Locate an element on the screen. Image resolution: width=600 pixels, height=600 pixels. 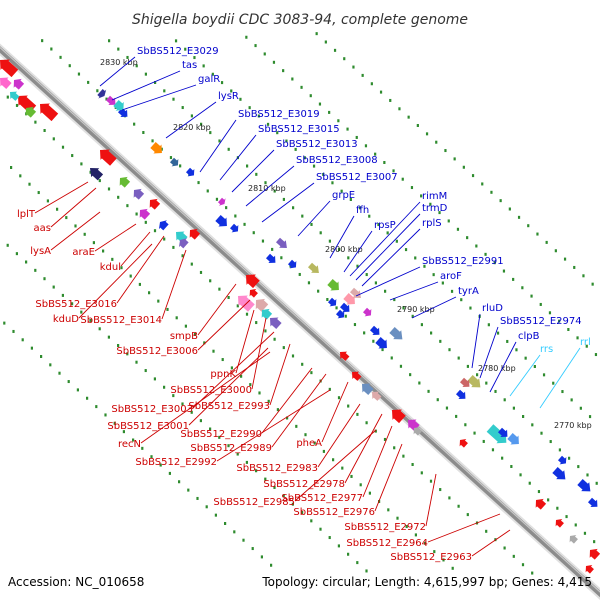
gene-label: SbBS512_E2989 is located at coordinates (231, 448).